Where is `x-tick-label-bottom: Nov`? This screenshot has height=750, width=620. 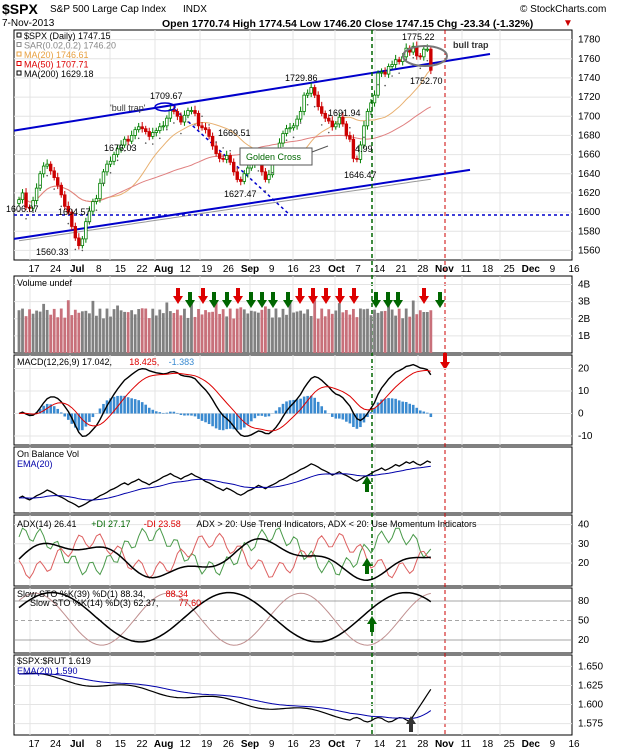 x-tick-label-bottom: Nov is located at coordinates (444, 744).